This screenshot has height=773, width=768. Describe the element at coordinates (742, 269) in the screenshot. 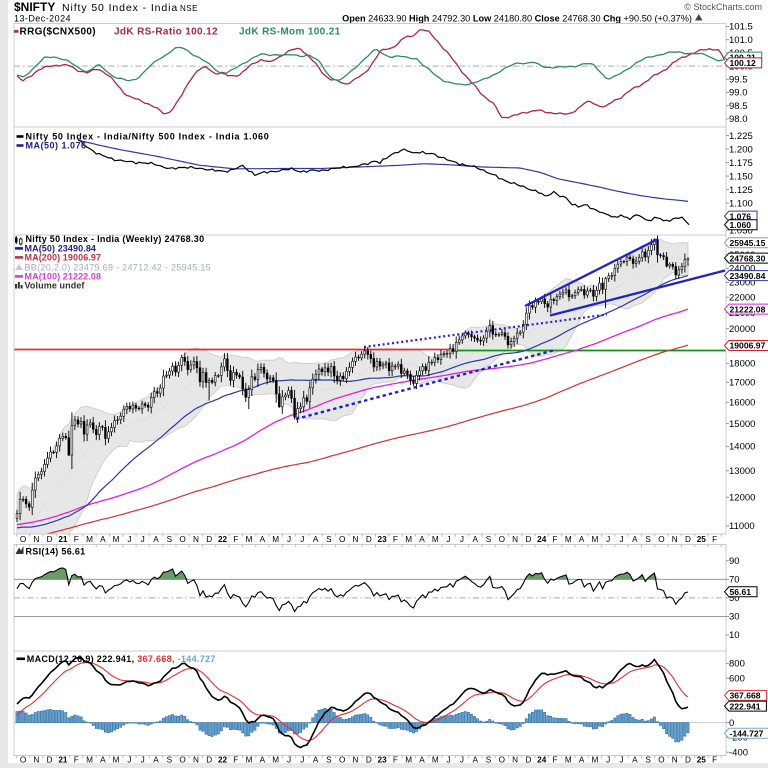

I see `svg-text: 24000` at that location.